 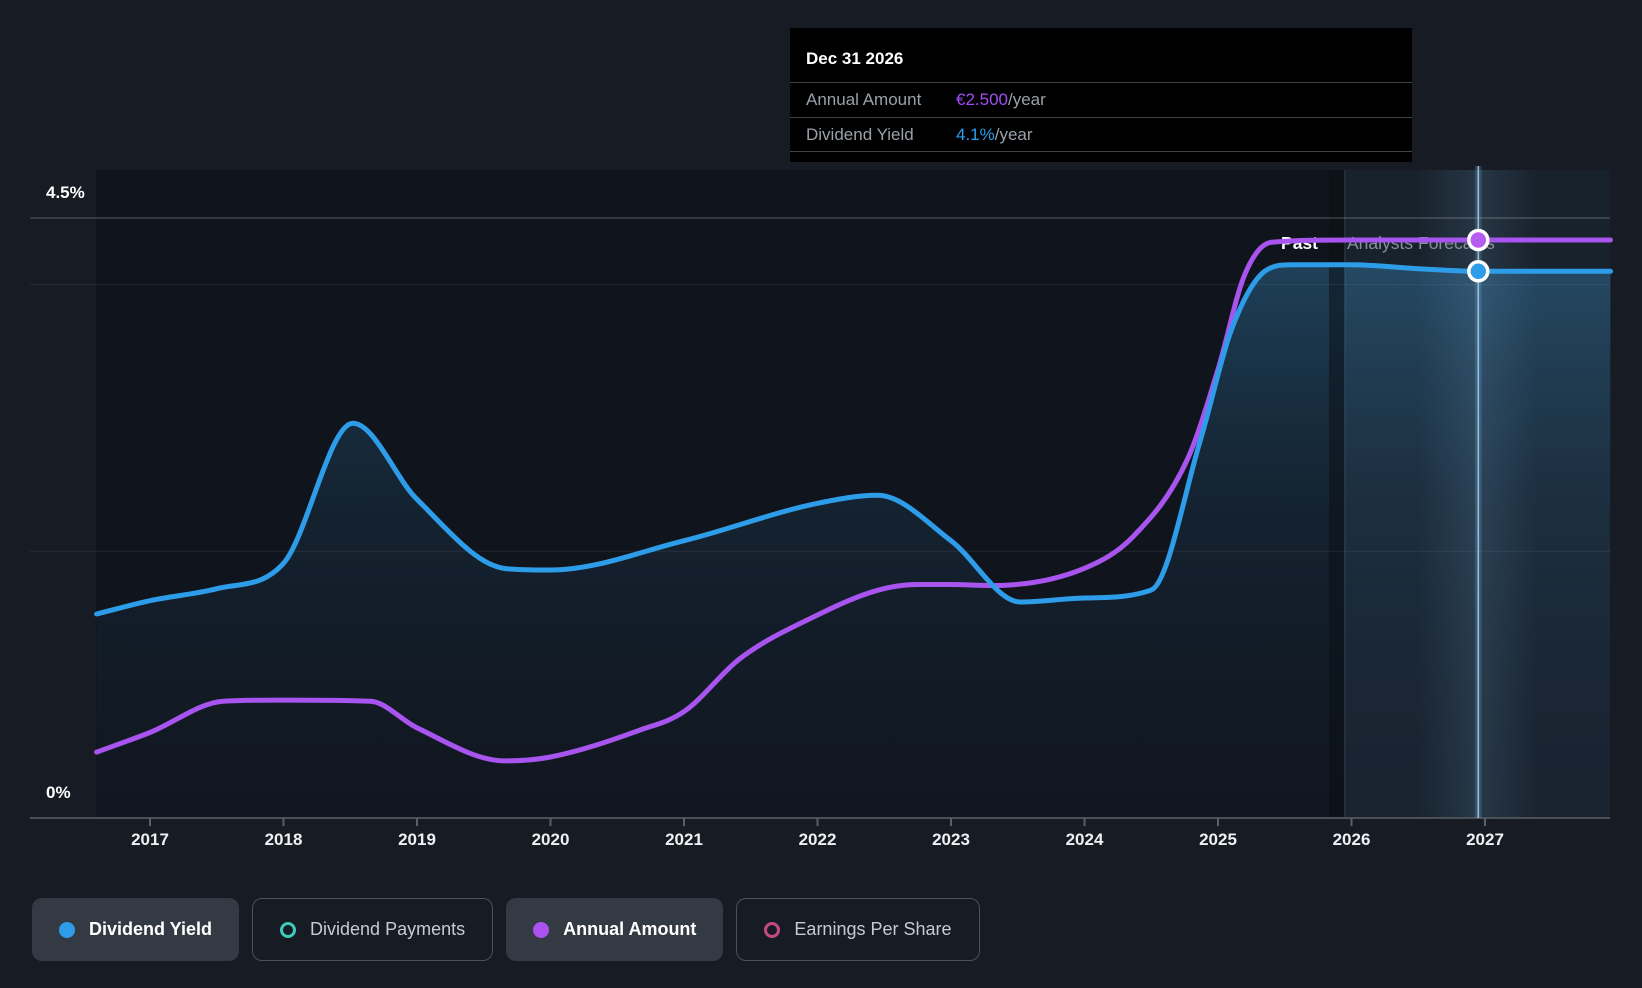 What do you see at coordinates (1084, 839) in the screenshot?
I see `x-axis-label-2024: 2024` at bounding box center [1084, 839].